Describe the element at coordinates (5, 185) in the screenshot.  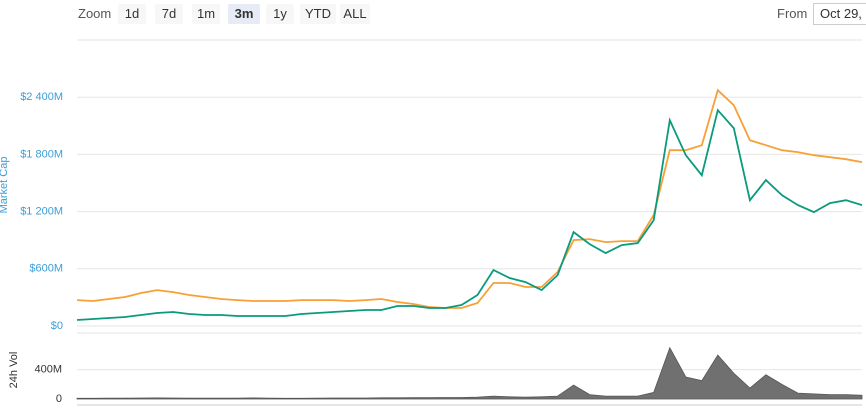
I see `y-axis-label: Market Cap` at that location.